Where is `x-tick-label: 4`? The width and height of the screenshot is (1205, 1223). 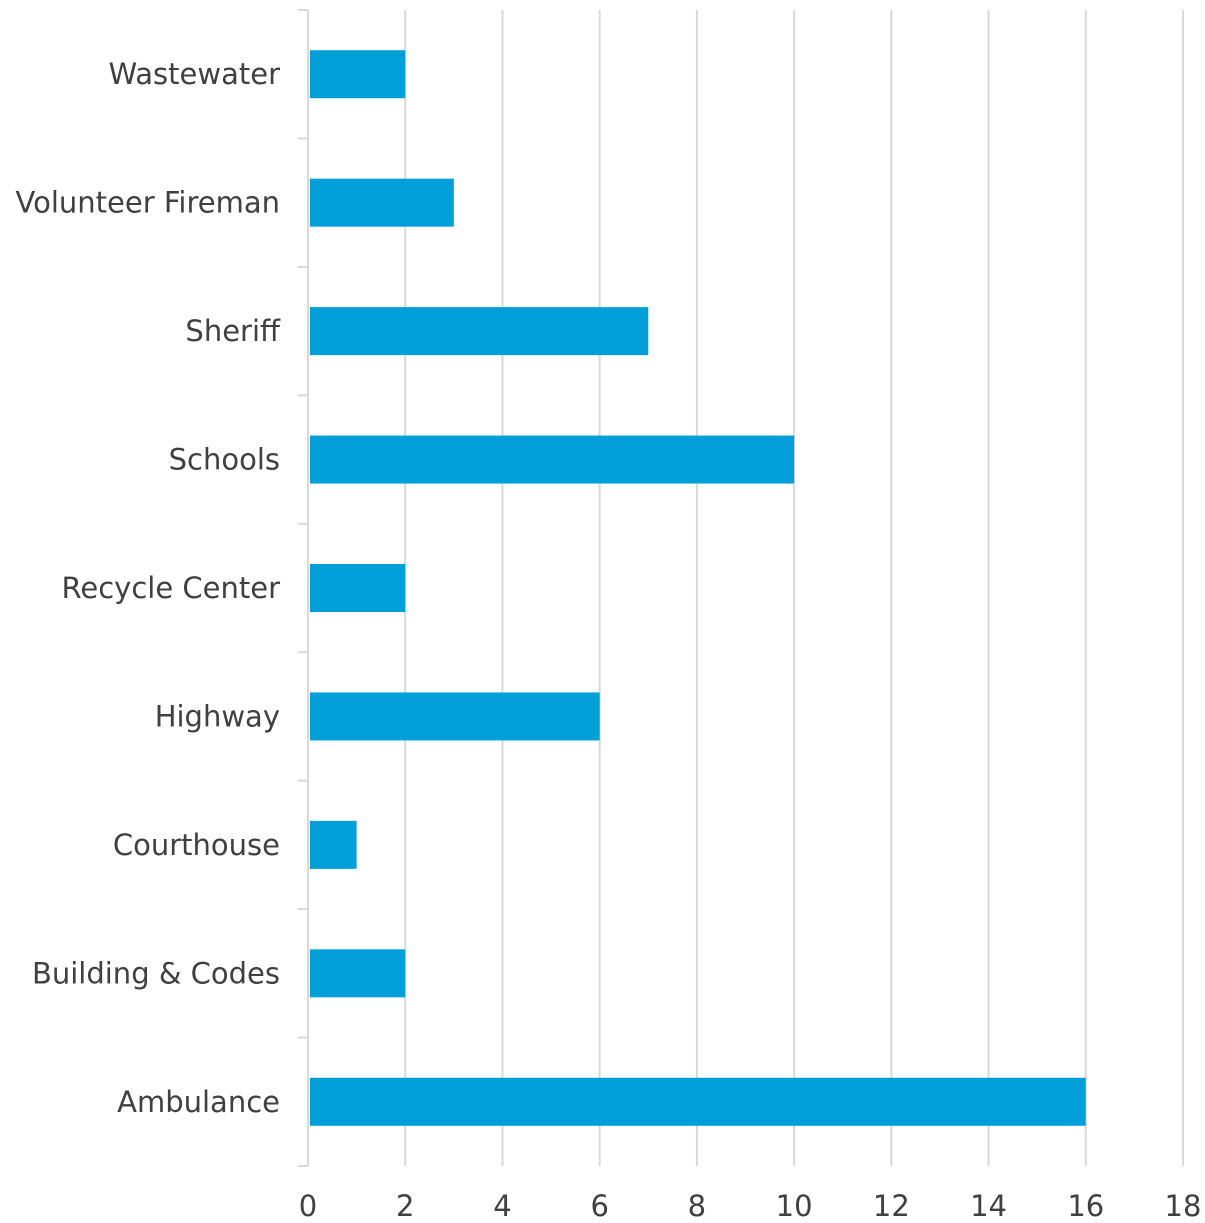
x-tick-label: 4 is located at coordinates (502, 1206).